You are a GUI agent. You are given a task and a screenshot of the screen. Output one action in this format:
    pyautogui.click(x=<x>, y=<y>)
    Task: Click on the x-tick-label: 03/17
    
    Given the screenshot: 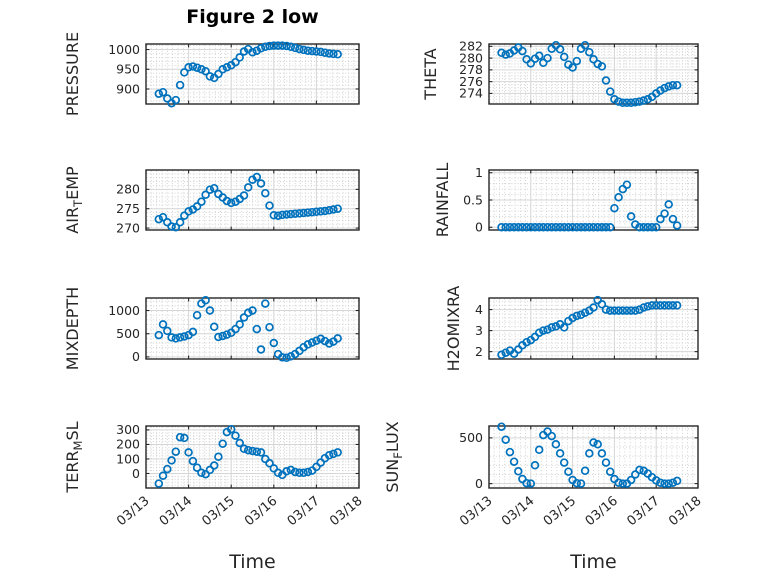 What is the action you would take?
    pyautogui.click(x=304, y=512)
    